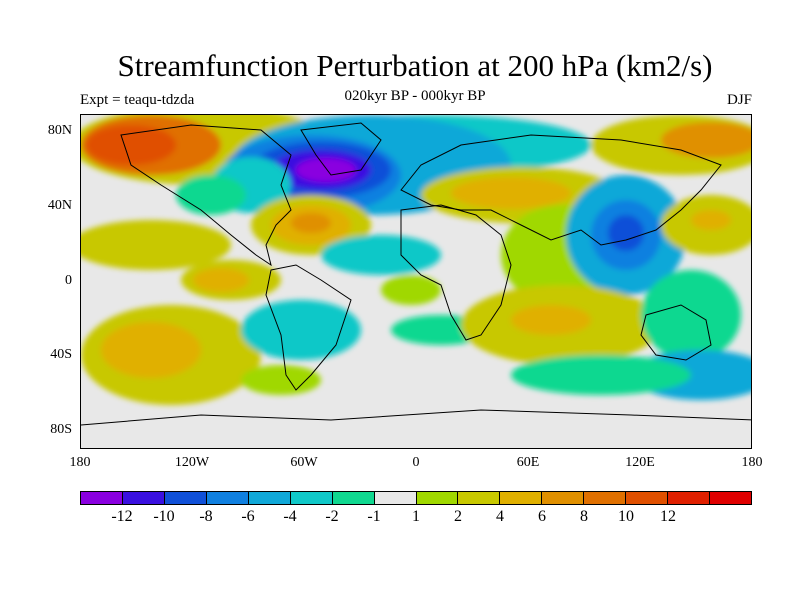 The width and height of the screenshot is (800, 600). I want to click on colorbar-label: -1, so click(374, 516).